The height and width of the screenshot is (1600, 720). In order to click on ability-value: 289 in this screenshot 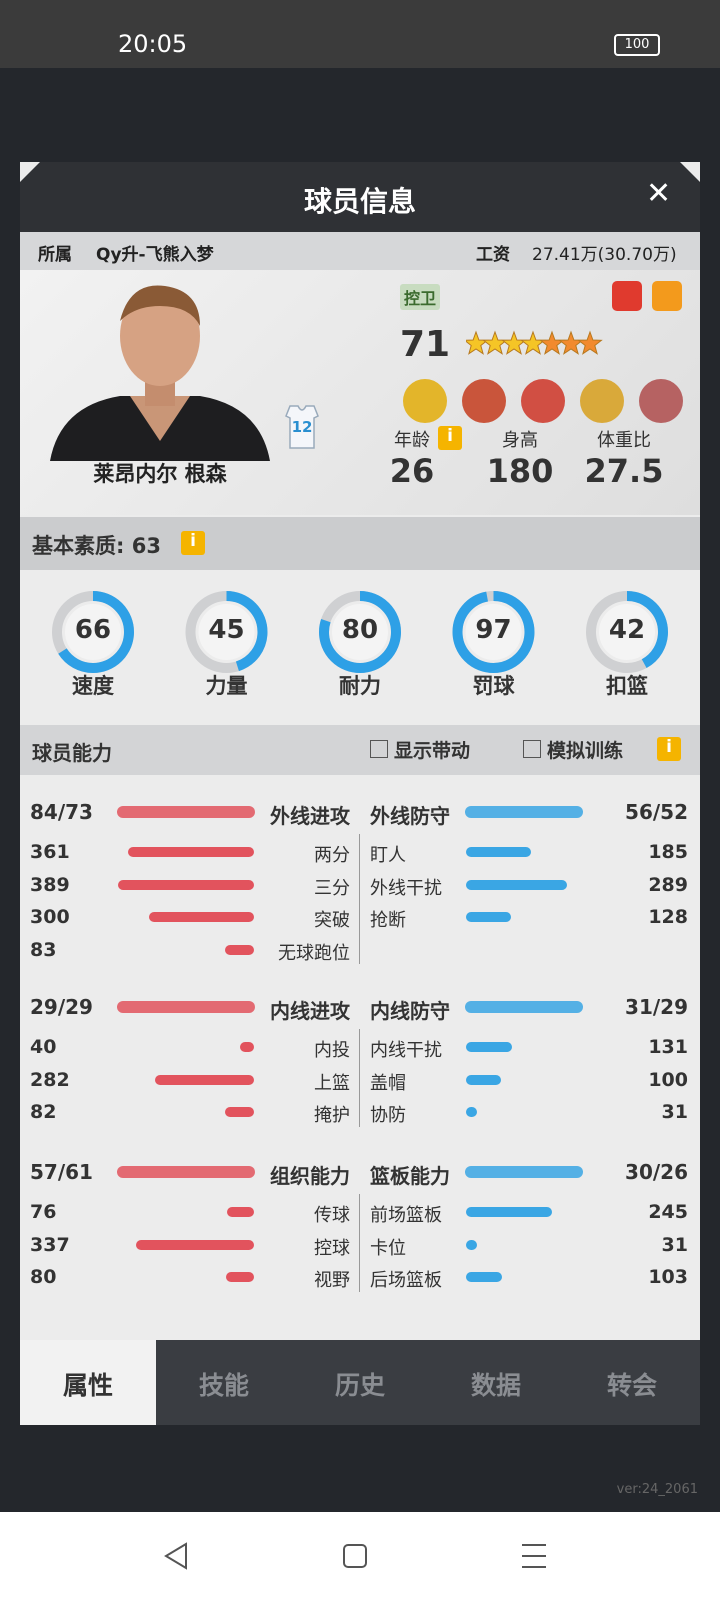, I will do `click(668, 884)`.